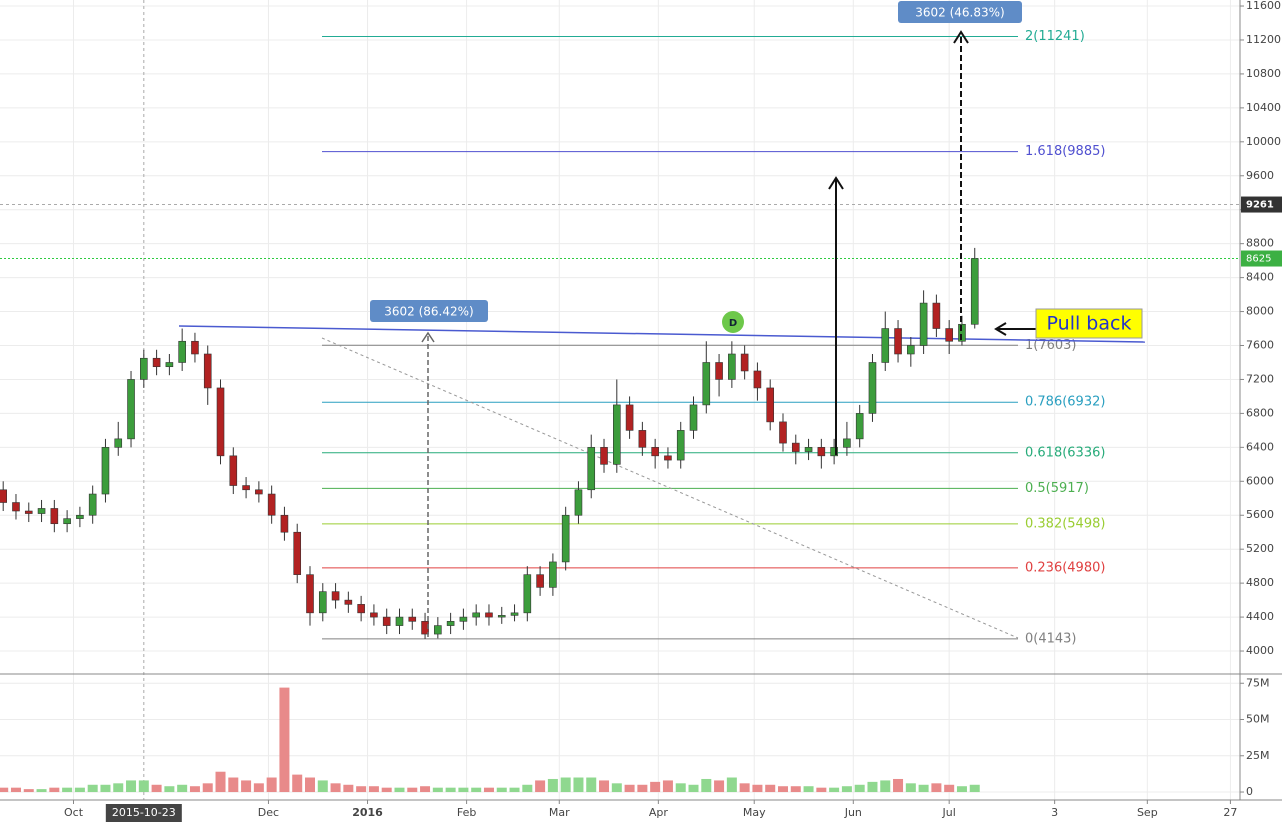 Image resolution: width=1282 pixels, height=824 pixels. What do you see at coordinates (1263, 39) in the screenshot?
I see `y-tick-label: 11200` at bounding box center [1263, 39].